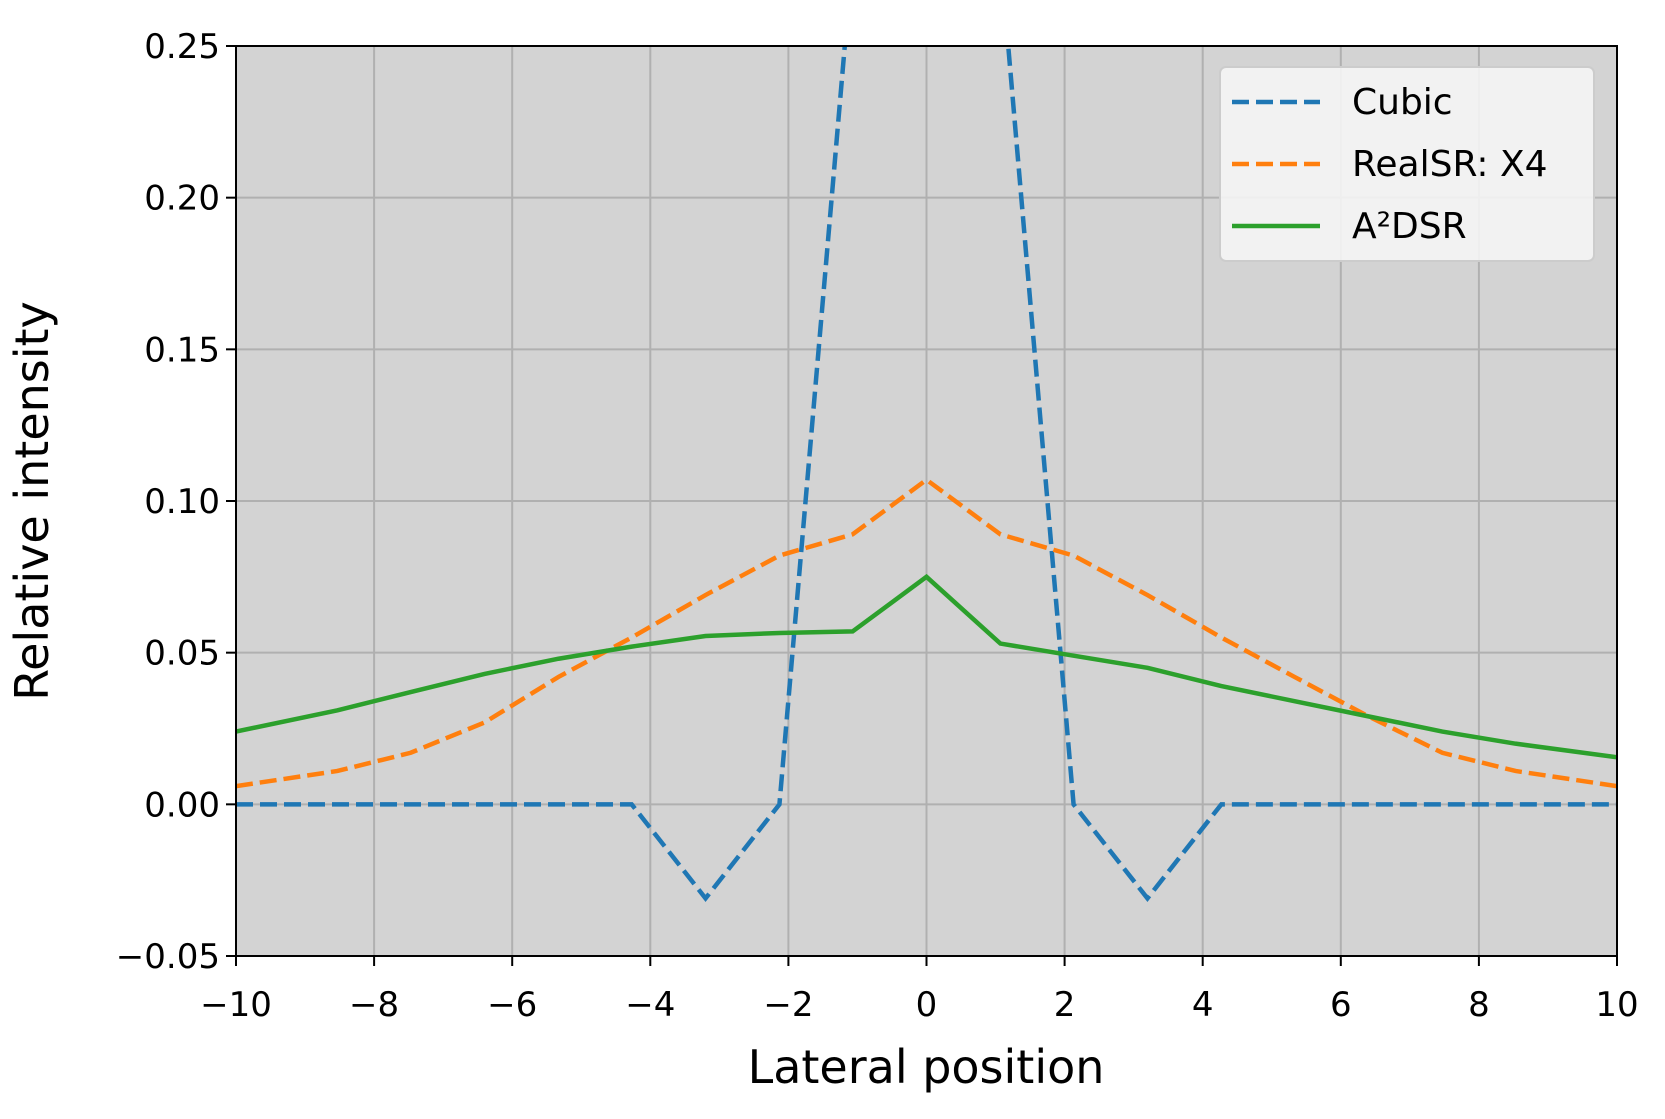 This screenshot has height=1119, width=1665. Describe the element at coordinates (1203, 1005) in the screenshot. I see `x-tick-label: 4` at that location.